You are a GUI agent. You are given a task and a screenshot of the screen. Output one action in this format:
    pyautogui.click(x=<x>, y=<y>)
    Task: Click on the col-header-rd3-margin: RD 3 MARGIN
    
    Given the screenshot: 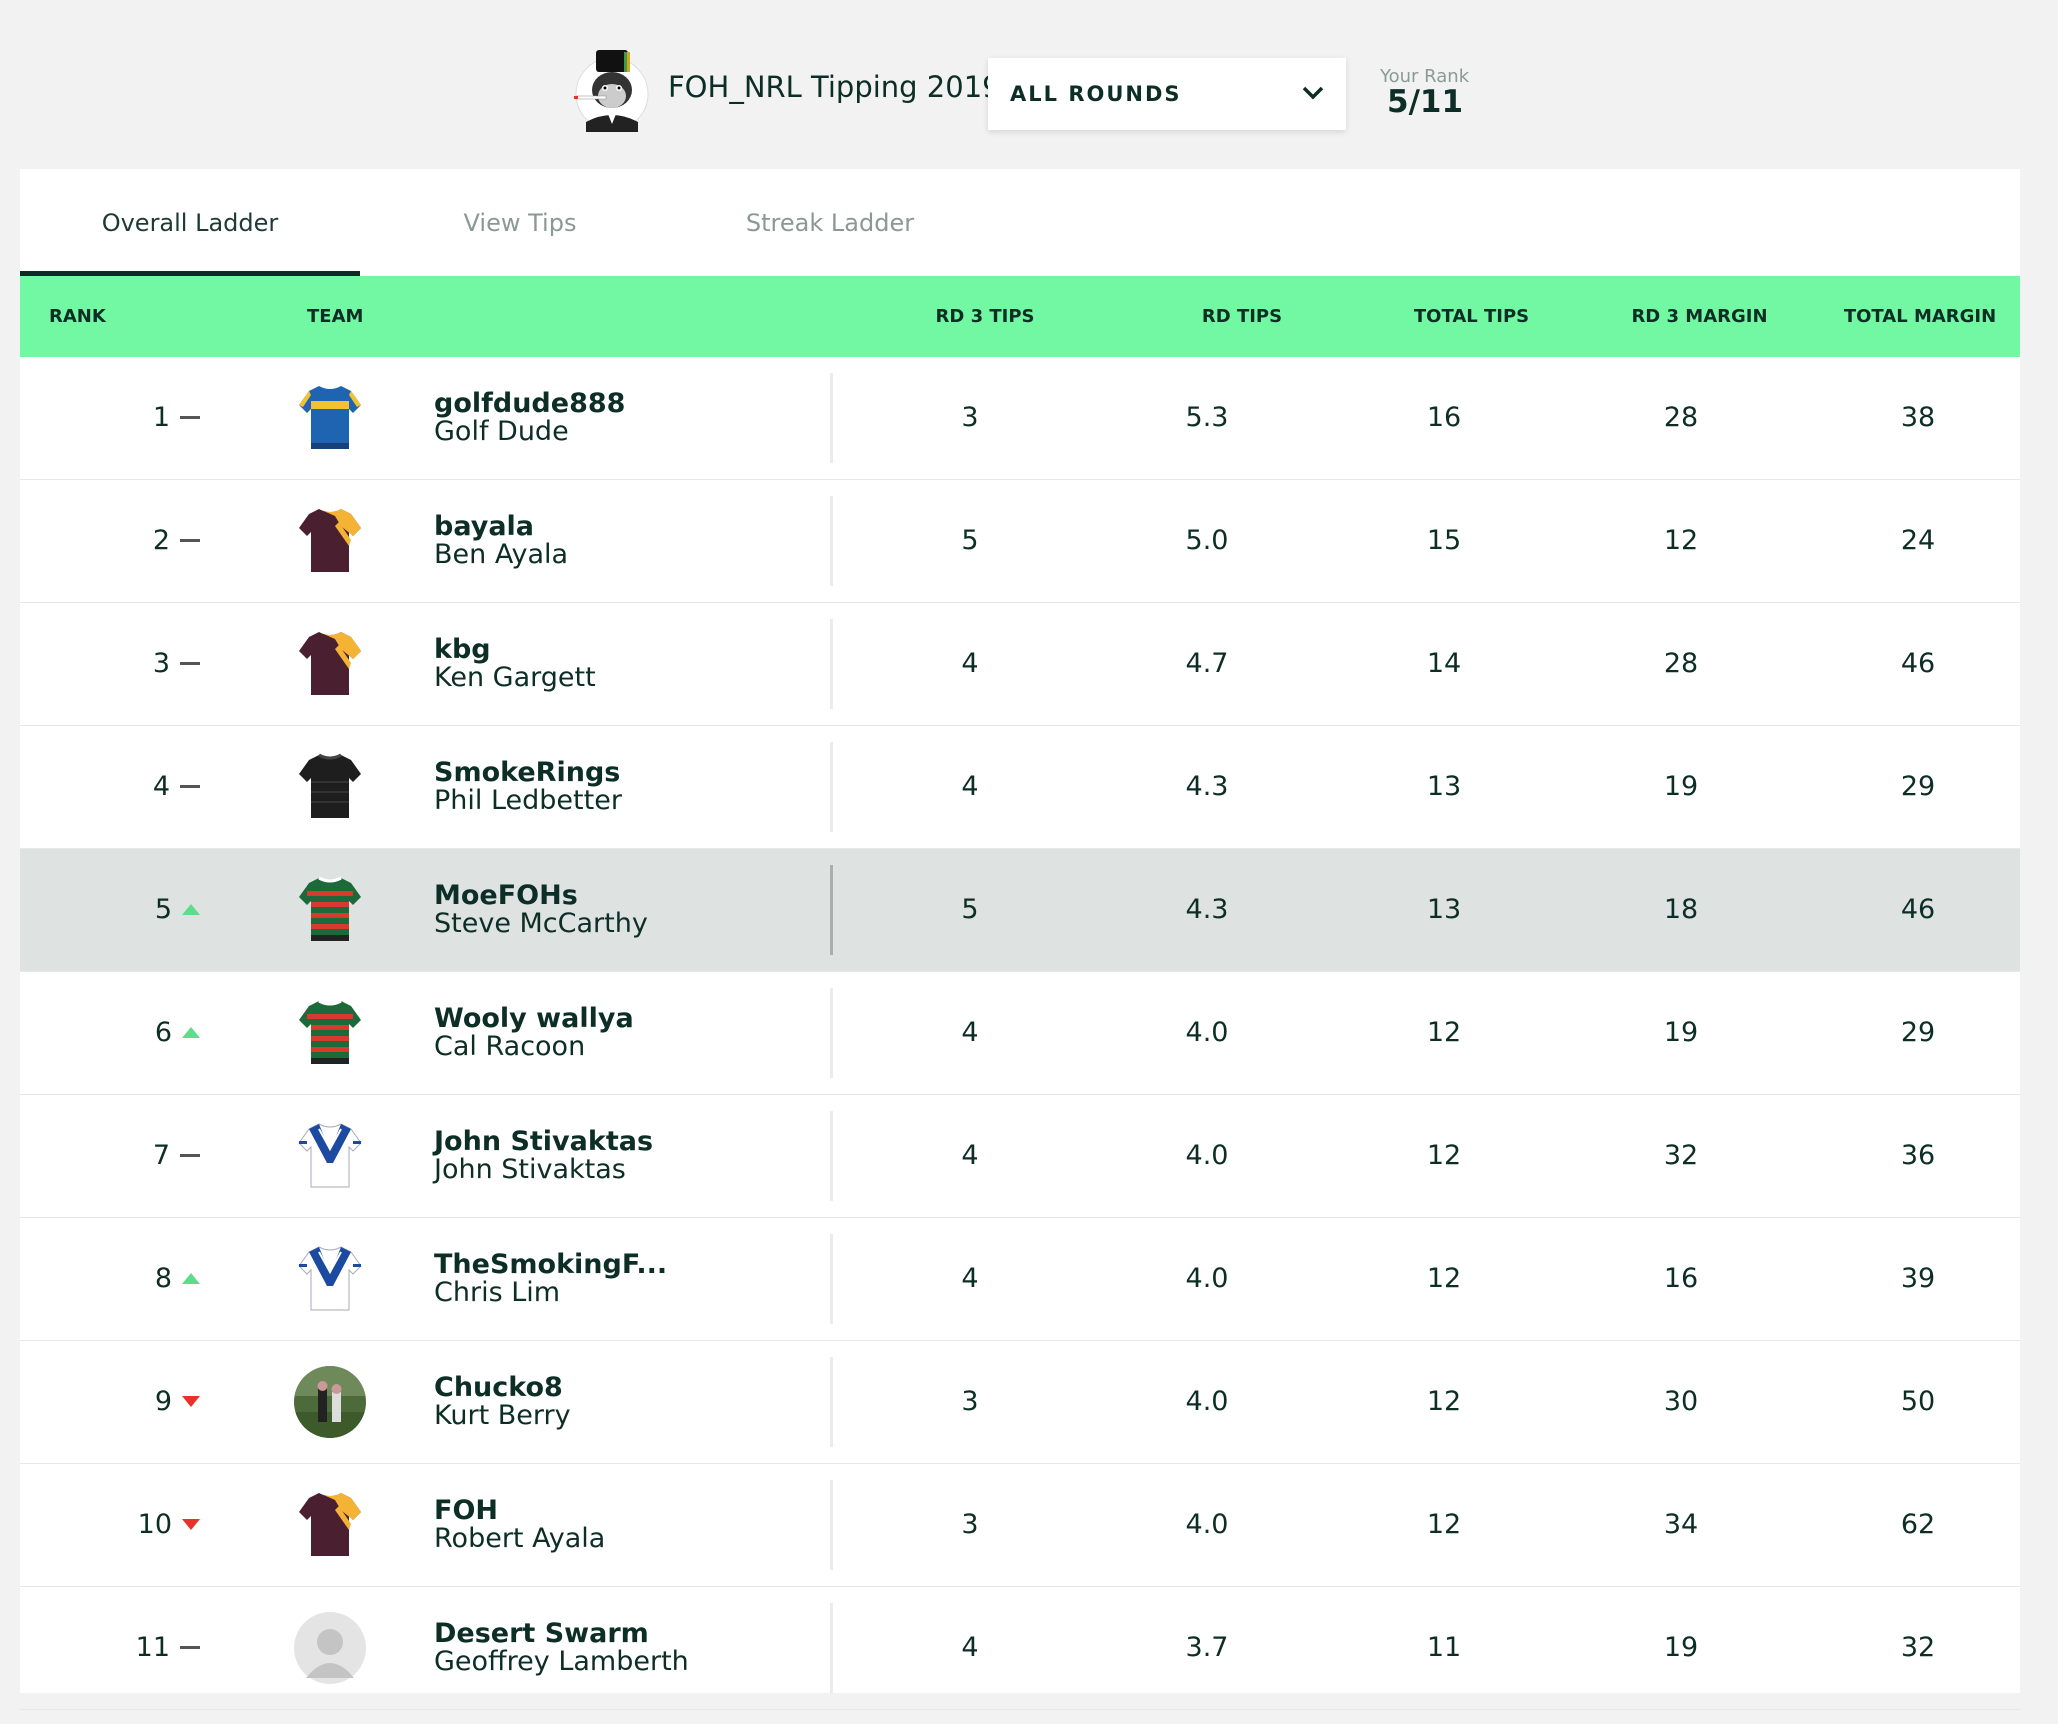 What is the action you would take?
    pyautogui.click(x=1699, y=316)
    